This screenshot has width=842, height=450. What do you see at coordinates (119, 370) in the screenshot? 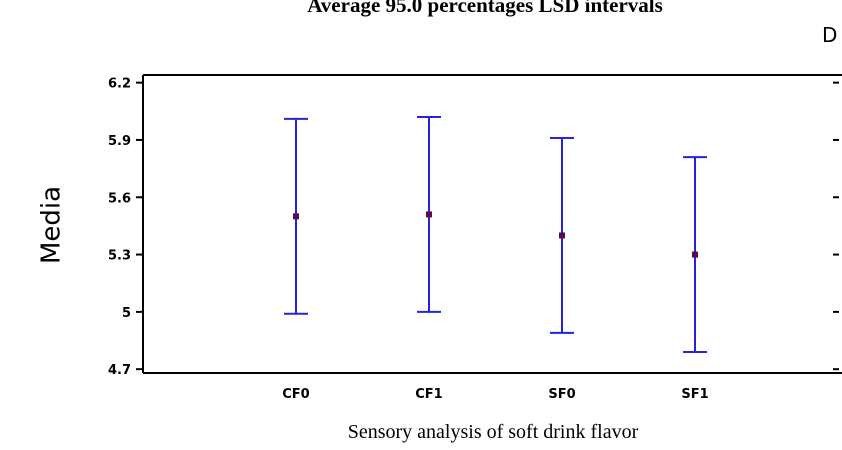
I see `y-tick-label: 4.7` at bounding box center [119, 370].